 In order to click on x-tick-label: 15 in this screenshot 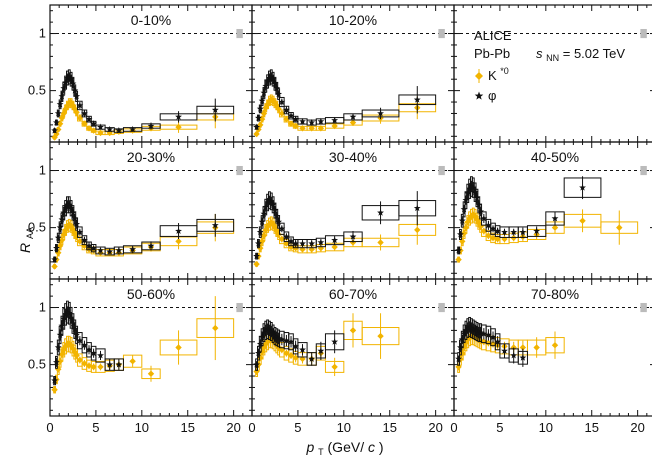, I will do `click(389, 427)`.